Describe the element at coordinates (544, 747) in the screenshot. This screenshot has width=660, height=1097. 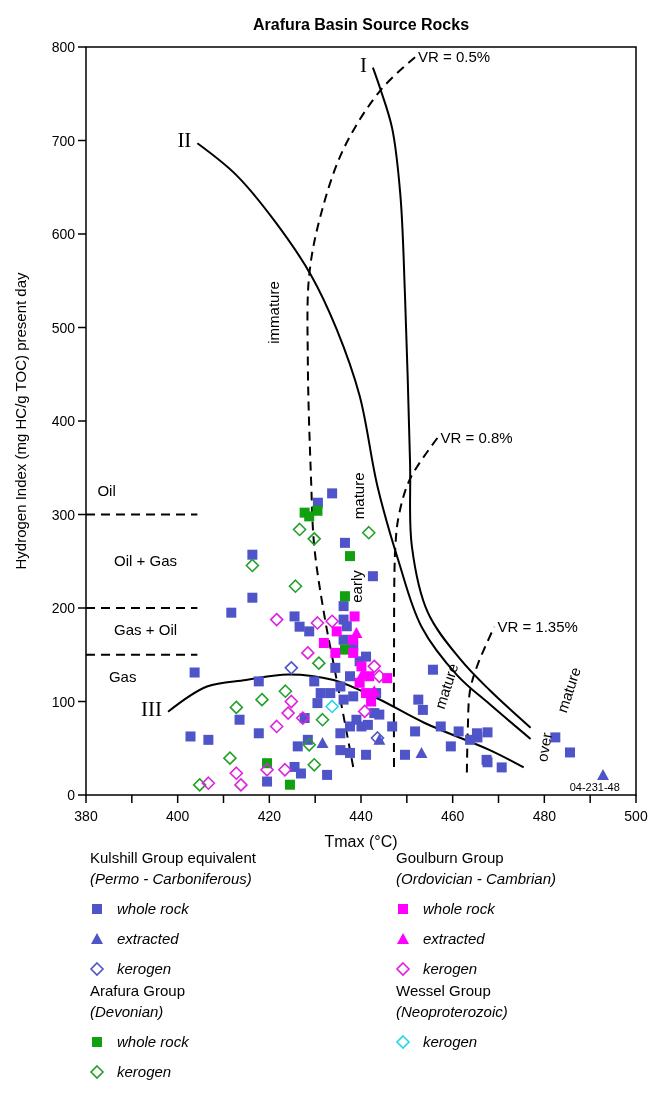
I see `annotation: over` at that location.